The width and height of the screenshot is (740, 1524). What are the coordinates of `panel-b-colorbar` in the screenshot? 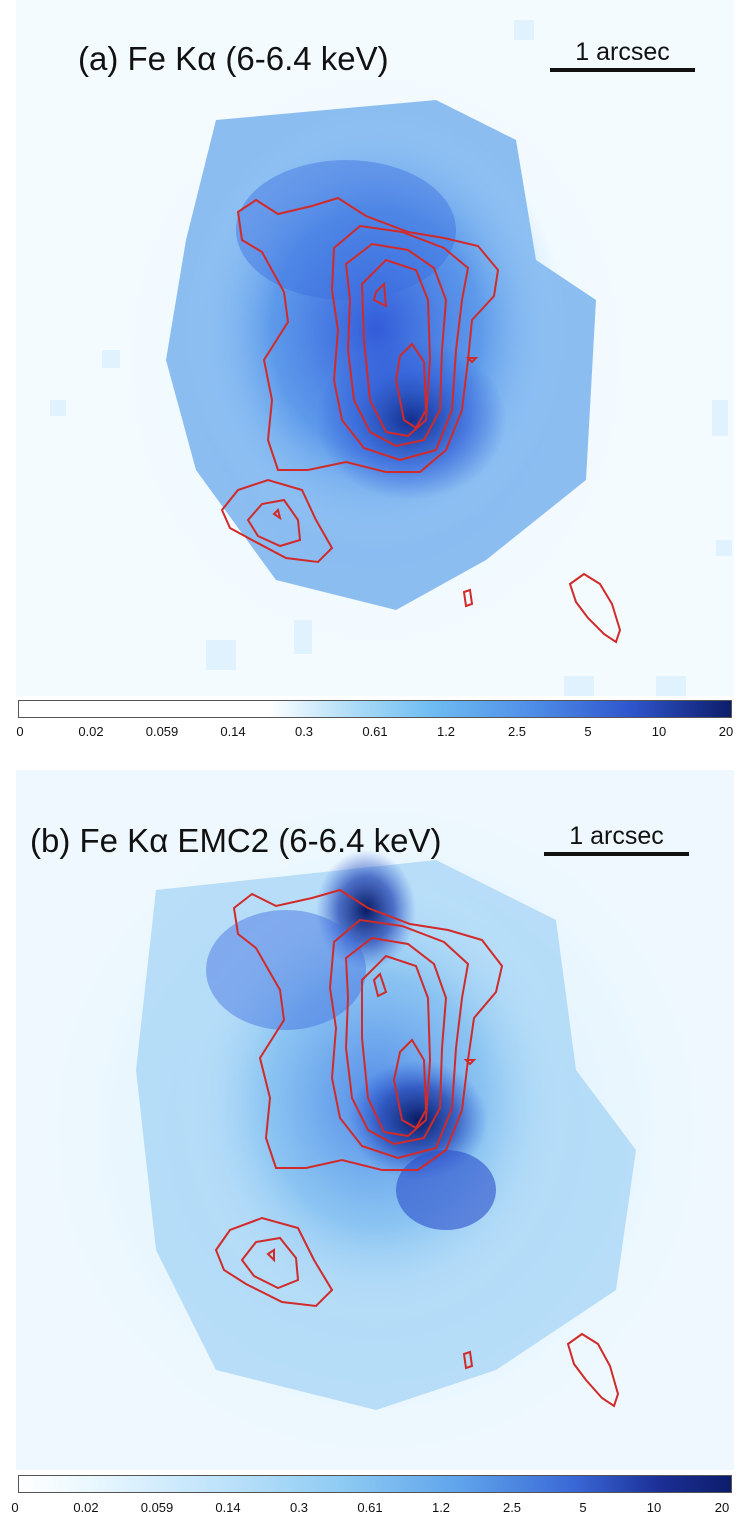 It's located at (375, 1484).